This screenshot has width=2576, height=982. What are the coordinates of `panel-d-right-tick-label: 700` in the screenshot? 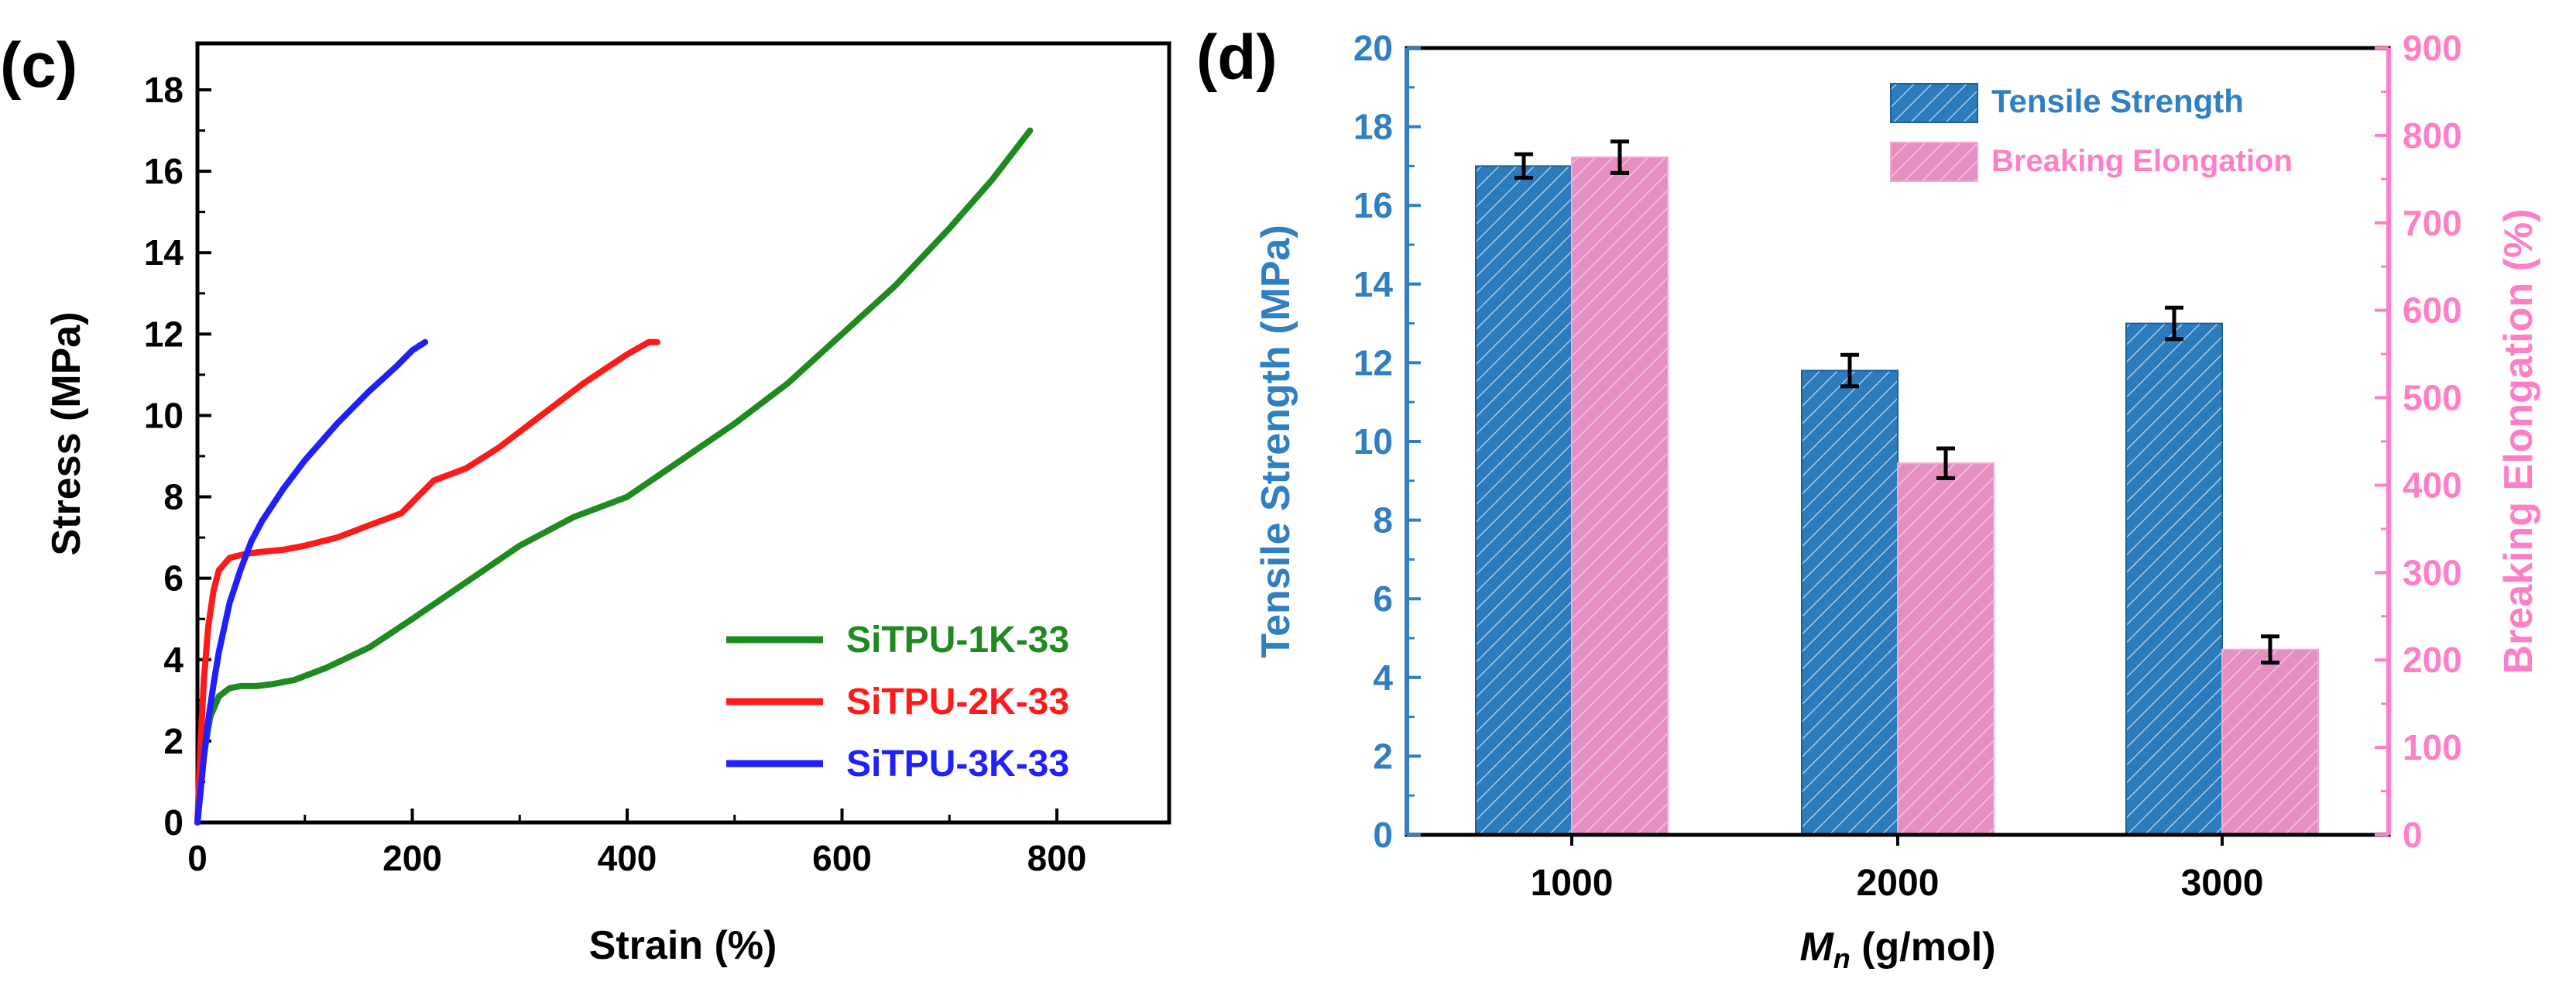 It's located at (2432, 223).